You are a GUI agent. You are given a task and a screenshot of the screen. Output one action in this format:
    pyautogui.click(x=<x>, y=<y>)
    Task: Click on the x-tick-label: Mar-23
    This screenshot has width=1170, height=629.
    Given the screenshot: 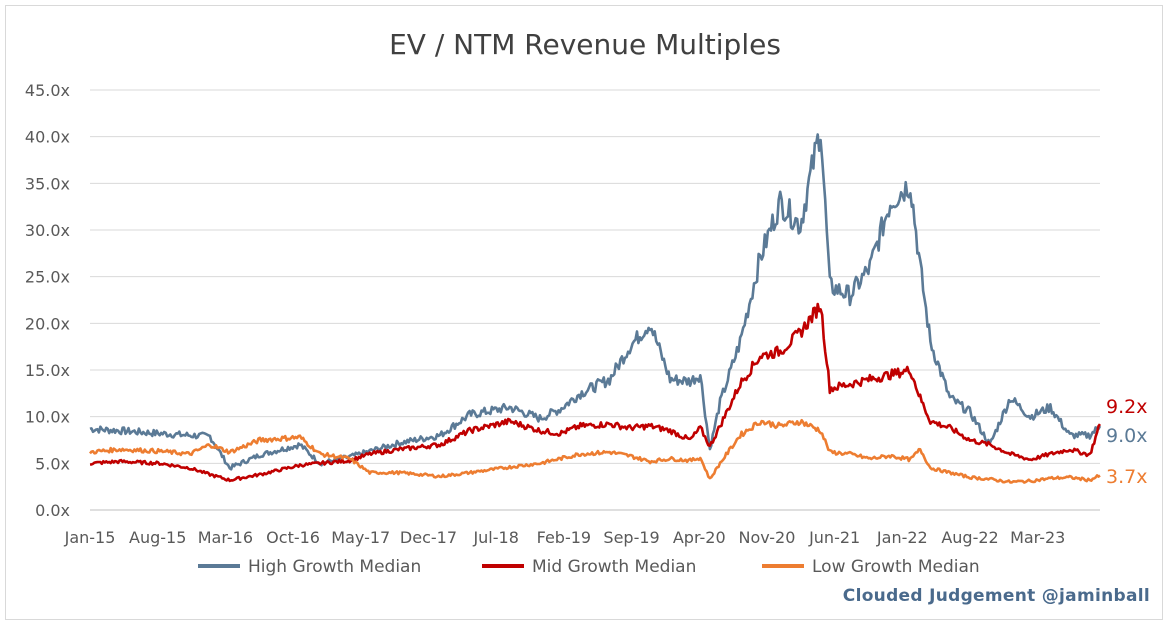 What is the action you would take?
    pyautogui.click(x=1037, y=537)
    